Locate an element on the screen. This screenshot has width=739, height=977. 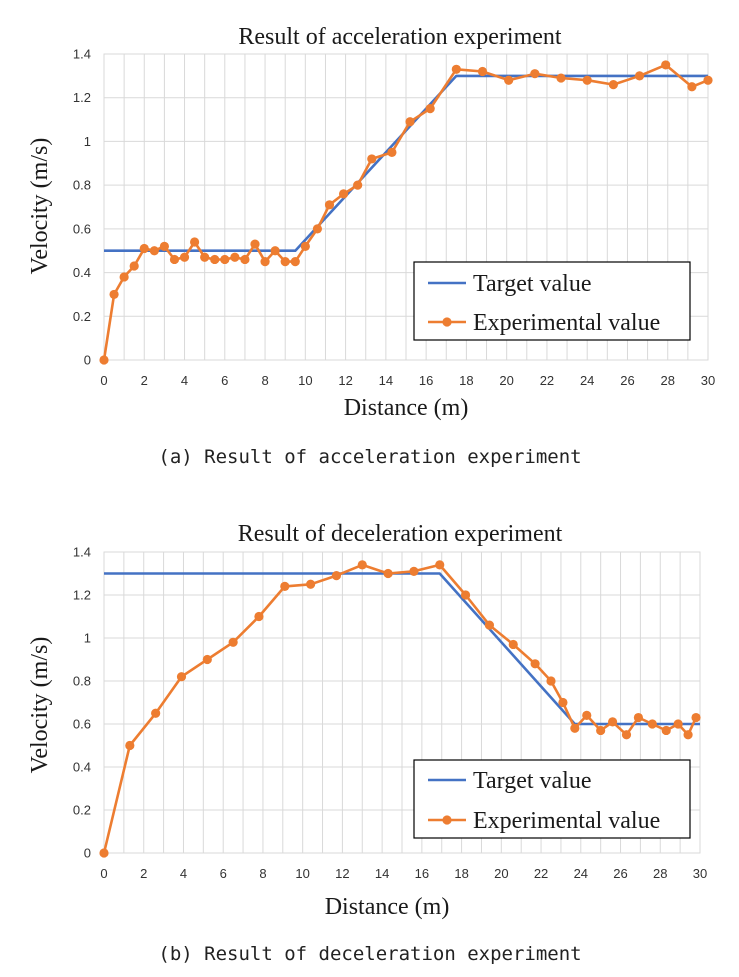
legend-box is located at coordinates (552, 301).